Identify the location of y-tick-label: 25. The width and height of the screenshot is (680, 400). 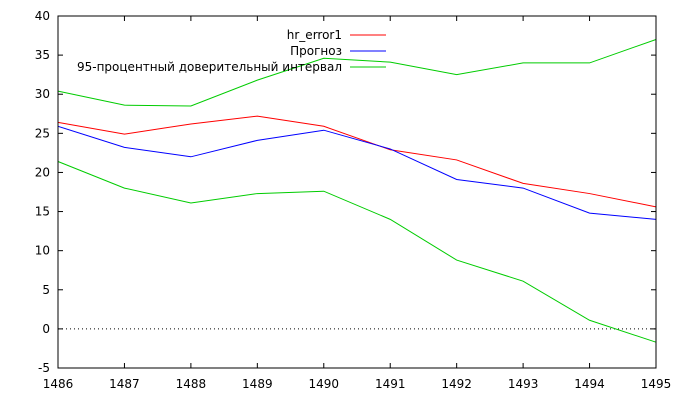
(42, 133).